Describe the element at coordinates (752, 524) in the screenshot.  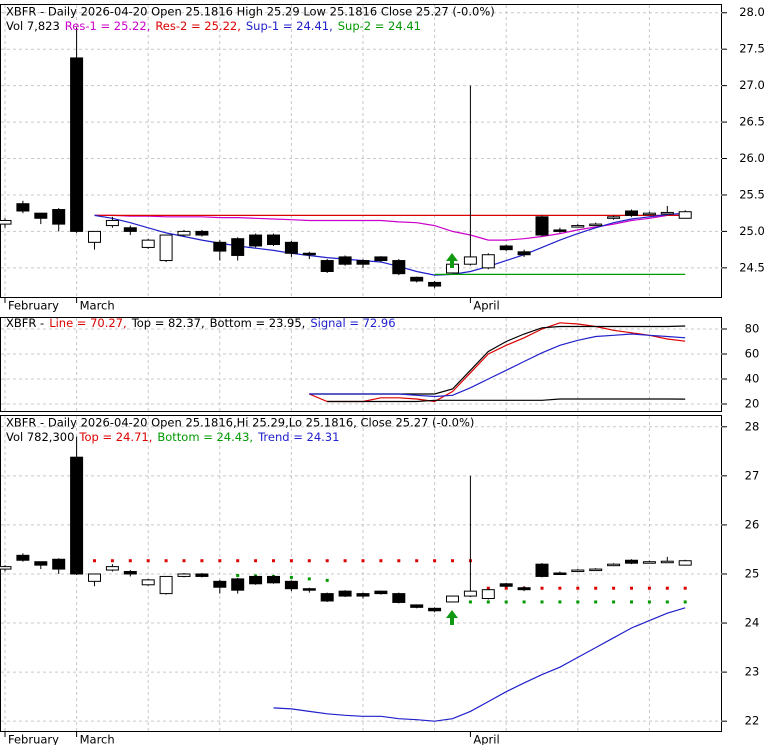
I see `y-tick-label: 26` at that location.